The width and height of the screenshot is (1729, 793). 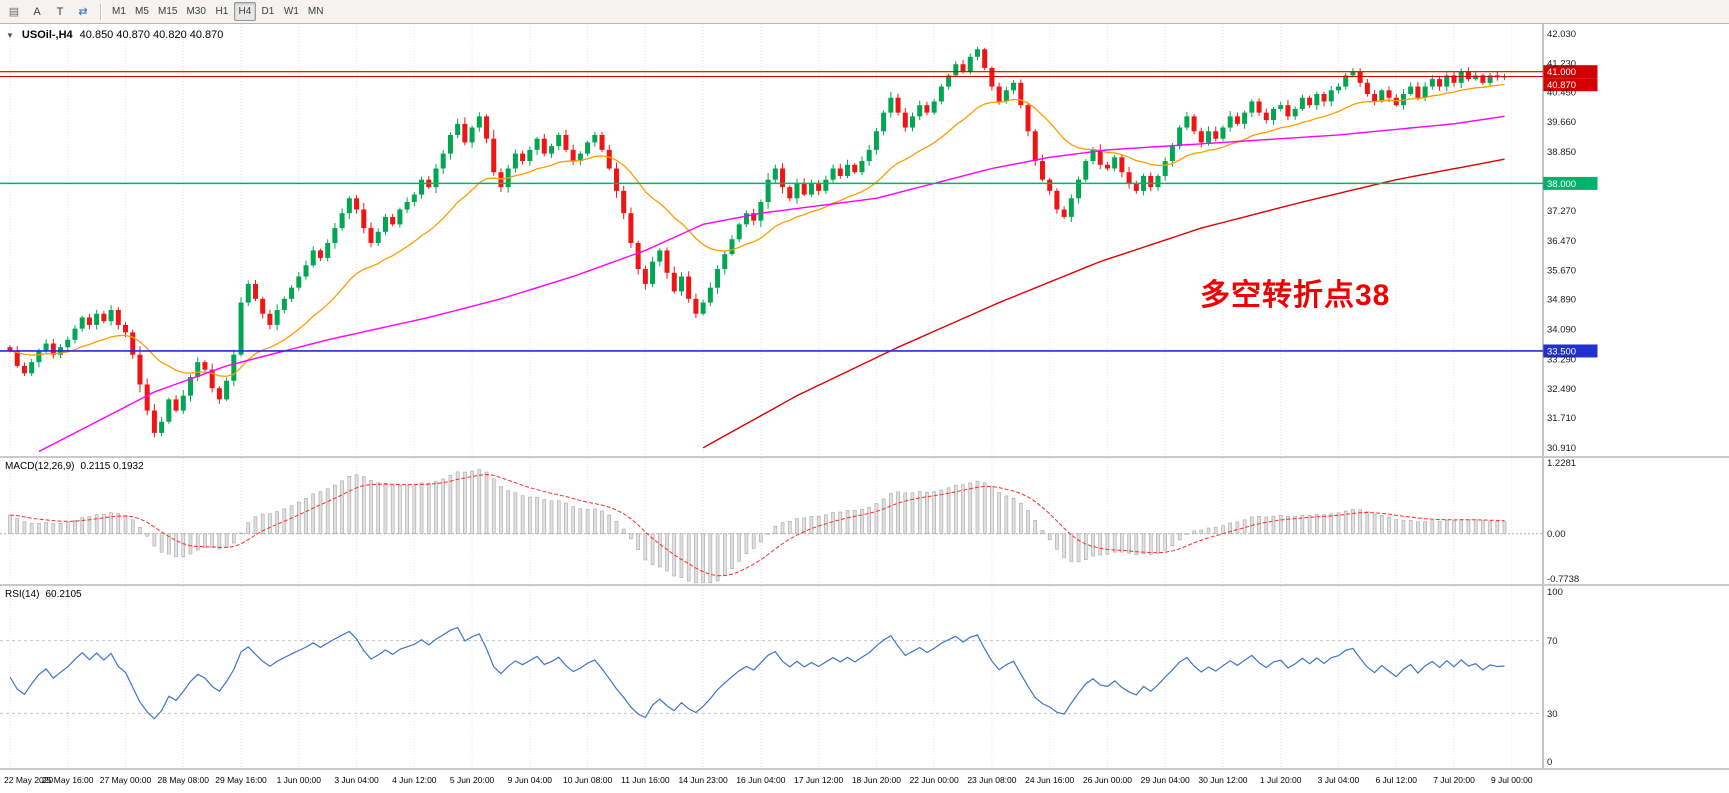 What do you see at coordinates (703, 780) in the screenshot?
I see `time-label: 14 Jun 23:00` at bounding box center [703, 780].